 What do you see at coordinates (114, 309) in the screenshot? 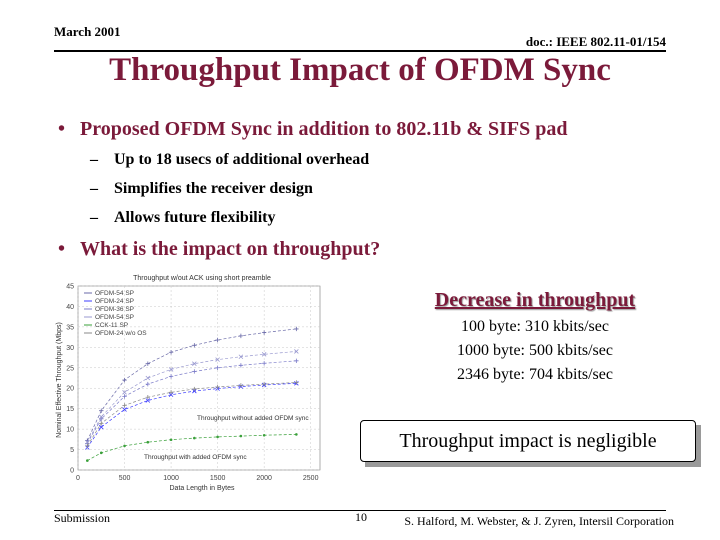
I see `legend-entry: OFDM-36 SP` at bounding box center [114, 309].